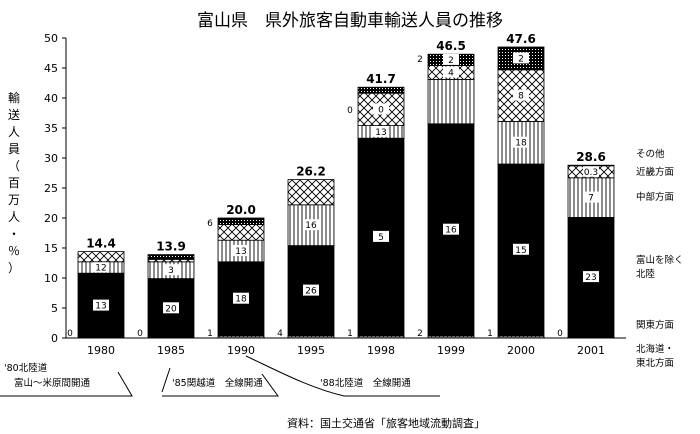  What do you see at coordinates (54, 308) in the screenshot?
I see `y-tick-label: 5` at bounding box center [54, 308].